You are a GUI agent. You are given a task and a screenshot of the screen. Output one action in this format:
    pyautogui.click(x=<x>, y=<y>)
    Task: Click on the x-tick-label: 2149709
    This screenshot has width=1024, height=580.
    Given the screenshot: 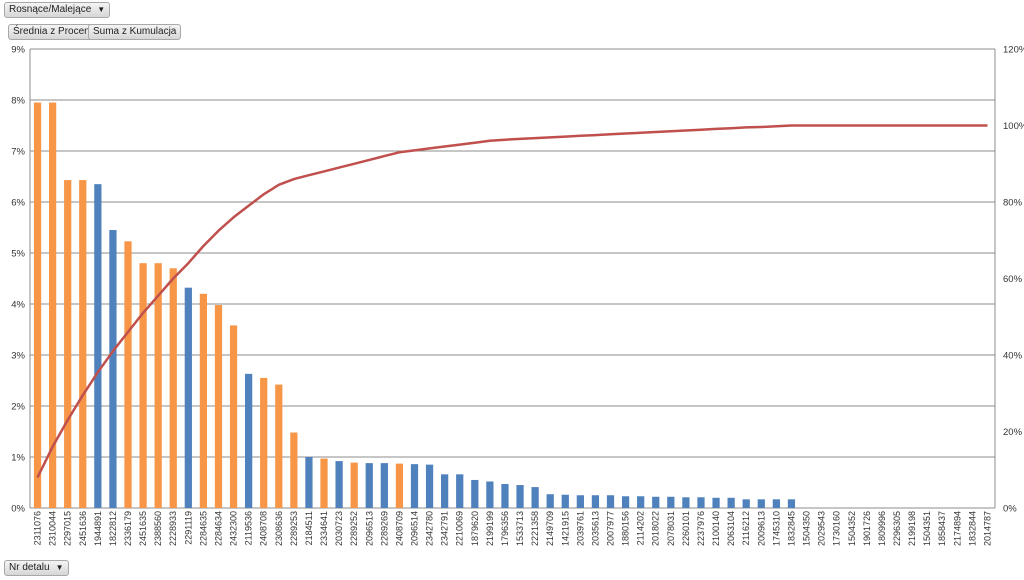 What is the action you would take?
    pyautogui.click(x=550, y=528)
    